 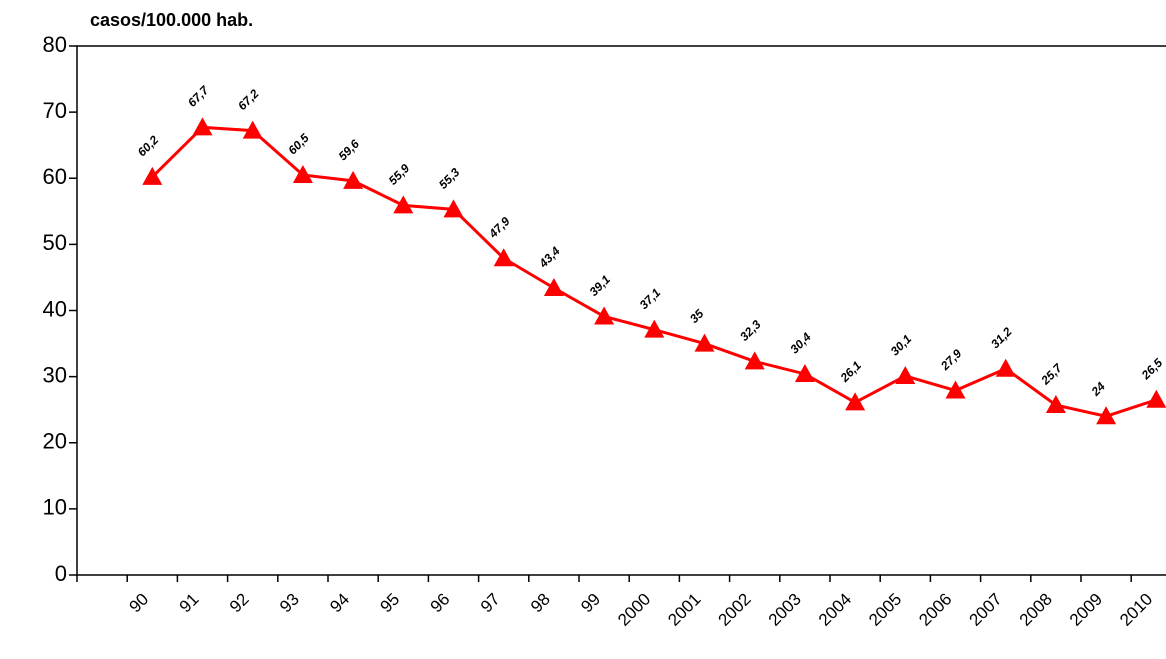 What do you see at coordinates (590, 603) in the screenshot?
I see `x-tick-label: 99` at bounding box center [590, 603].